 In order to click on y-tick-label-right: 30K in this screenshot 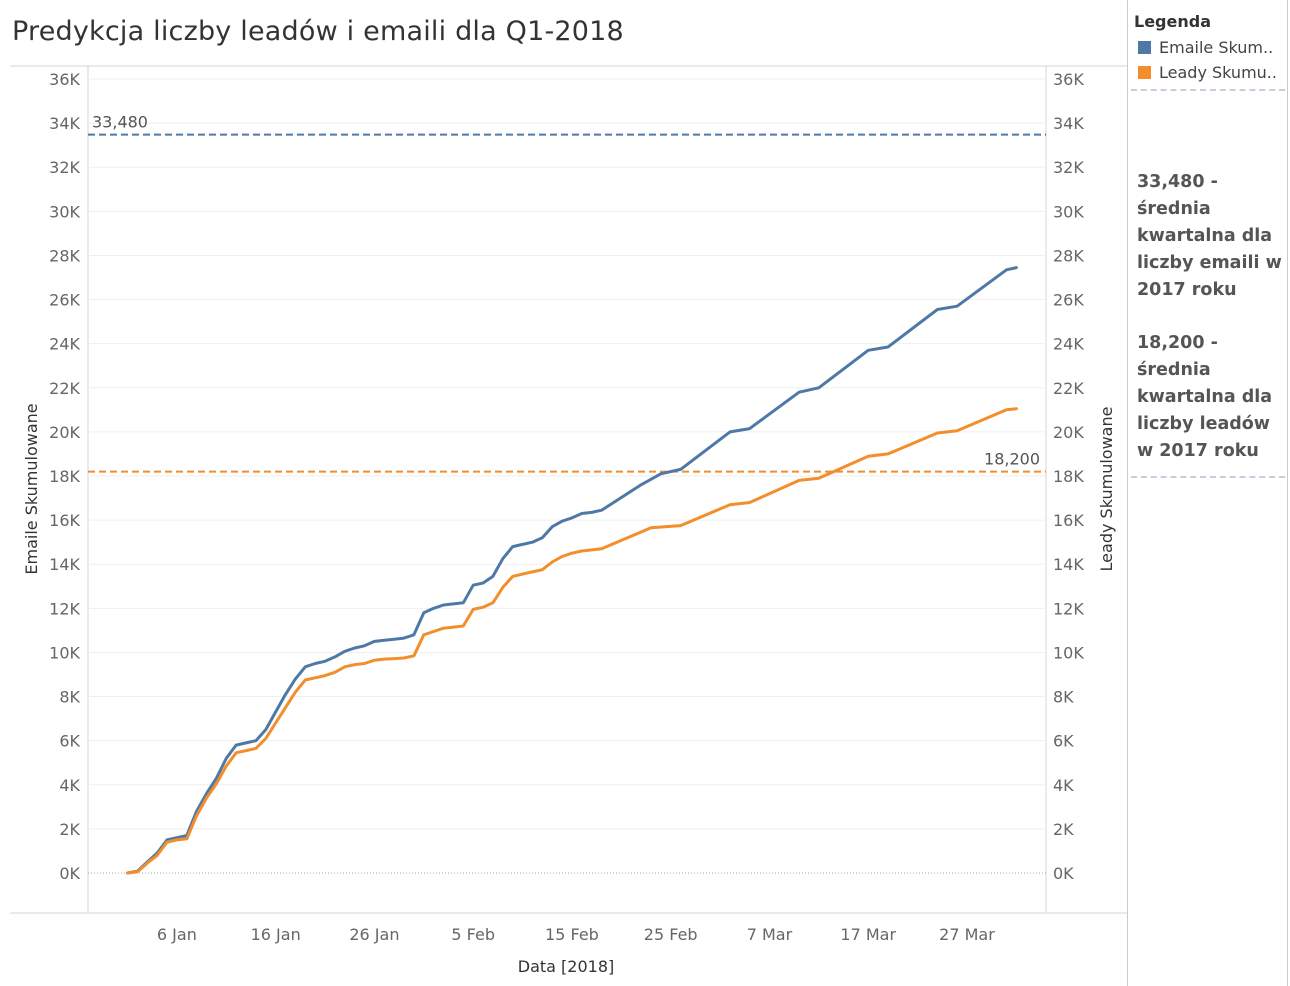, I will do `click(1068, 211)`.